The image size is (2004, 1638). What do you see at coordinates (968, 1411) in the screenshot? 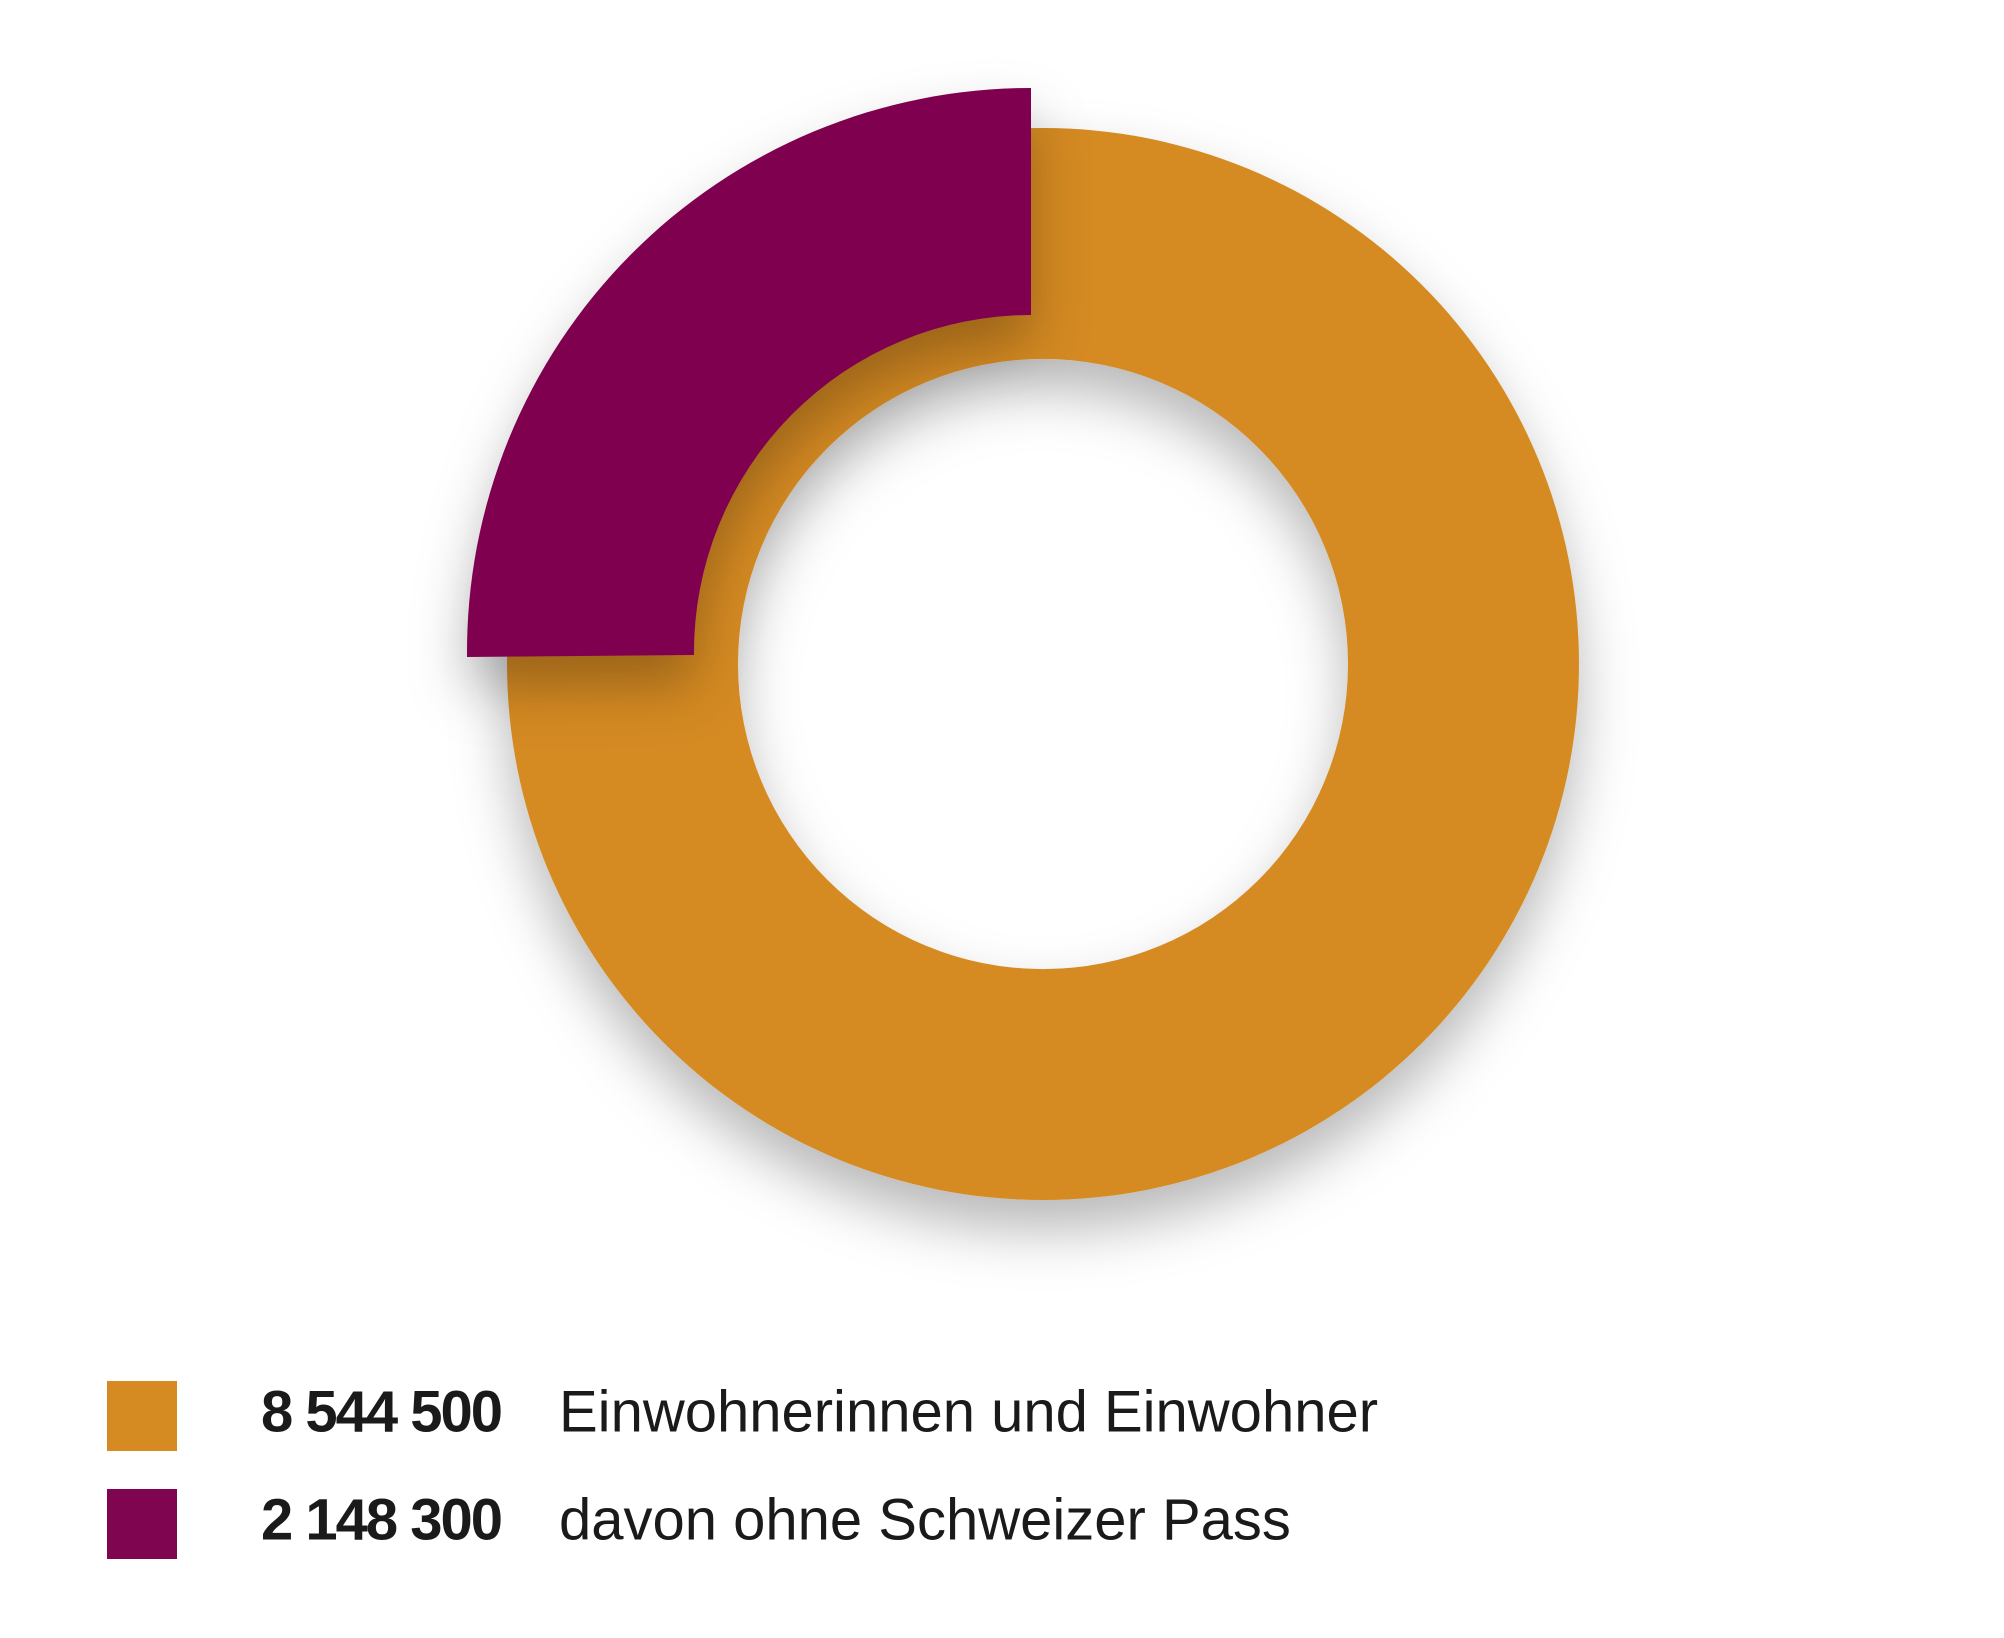
I see `legend-label: Einwohnerinnen und Einwohner` at bounding box center [968, 1411].